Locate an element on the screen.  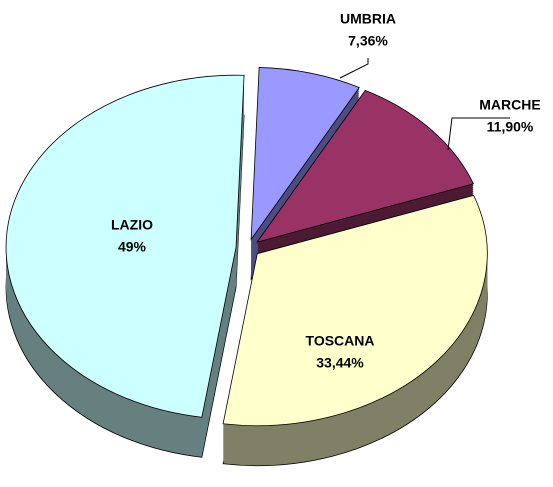
slice-value-label: 49% is located at coordinates (132, 247).